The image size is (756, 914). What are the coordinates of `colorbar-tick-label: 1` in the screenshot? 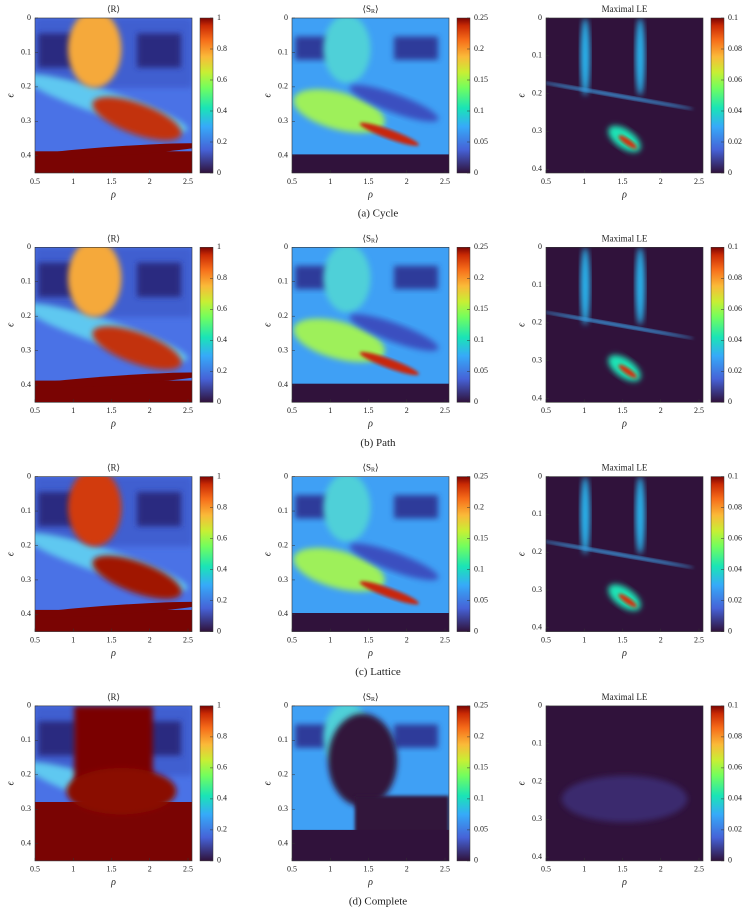 It's located at (219, 705).